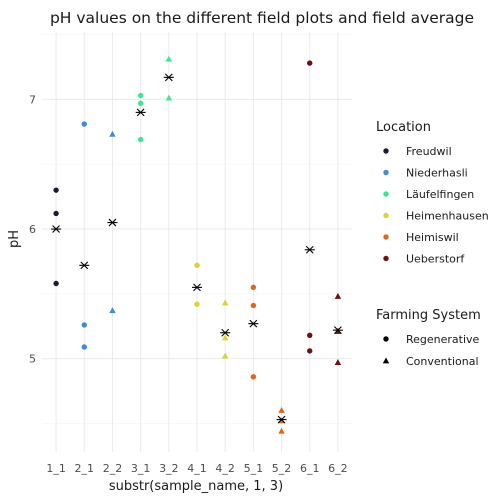 Image resolution: width=500 pixels, height=504 pixels. I want to click on y-tick-labels: 5 6 7, so click(32, 229).